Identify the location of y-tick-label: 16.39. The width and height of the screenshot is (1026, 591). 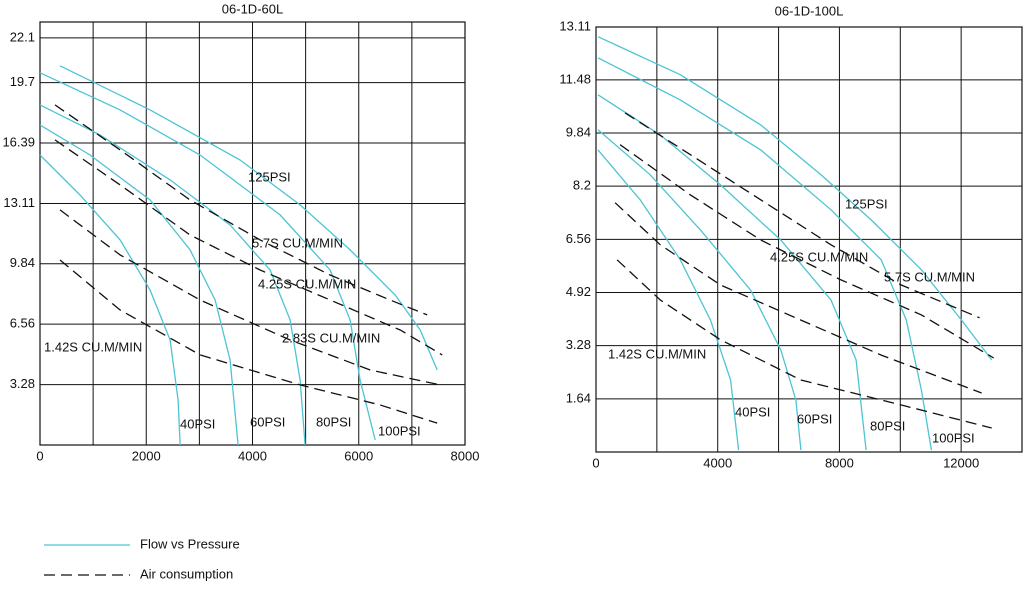
(18, 141).